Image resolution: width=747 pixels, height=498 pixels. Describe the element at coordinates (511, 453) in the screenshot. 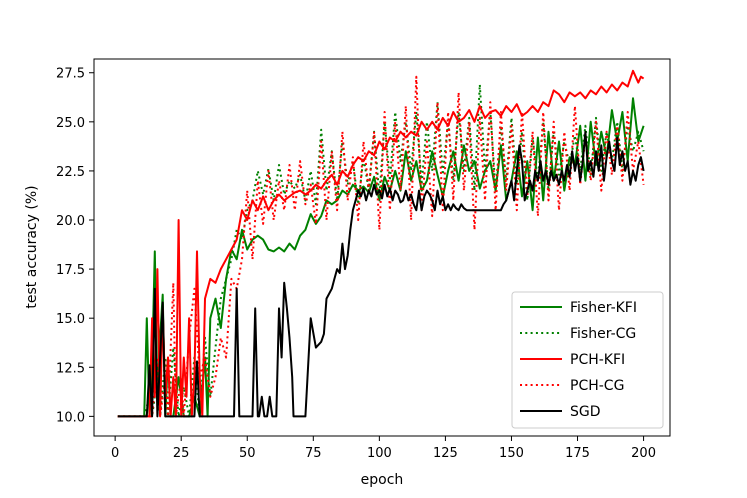

I see `x-tick-label: 150` at that location.